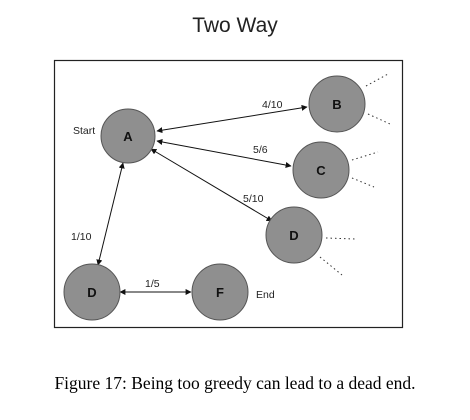 The image size is (470, 420). Describe the element at coordinates (265, 295) in the screenshot. I see `end-label: End` at that location.